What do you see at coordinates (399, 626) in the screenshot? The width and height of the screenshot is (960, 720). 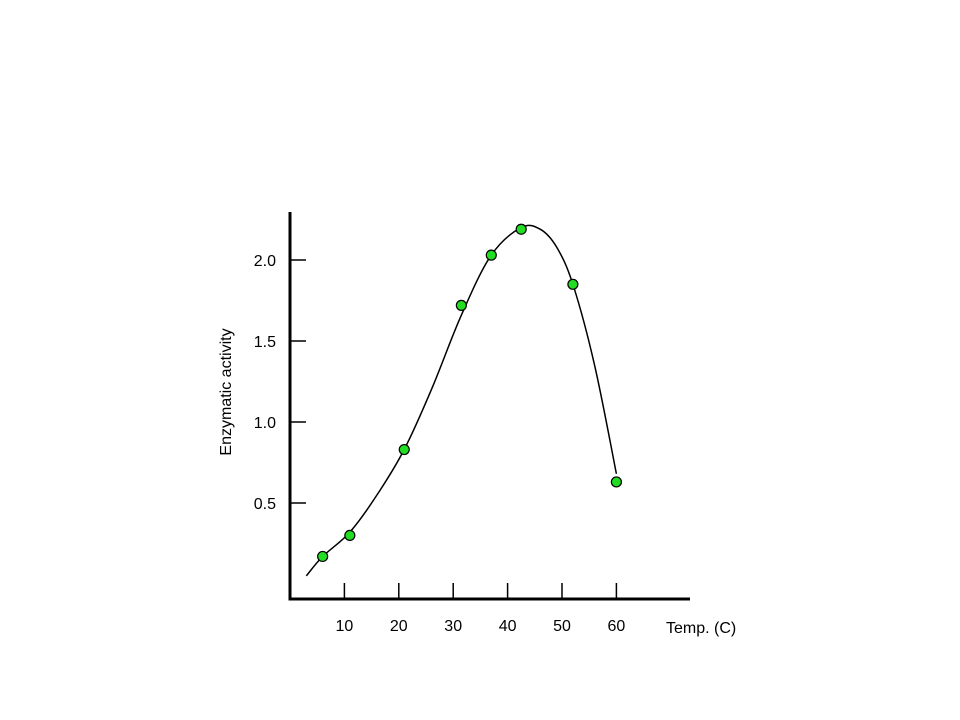 I see `x-tick-label: 20` at bounding box center [399, 626].